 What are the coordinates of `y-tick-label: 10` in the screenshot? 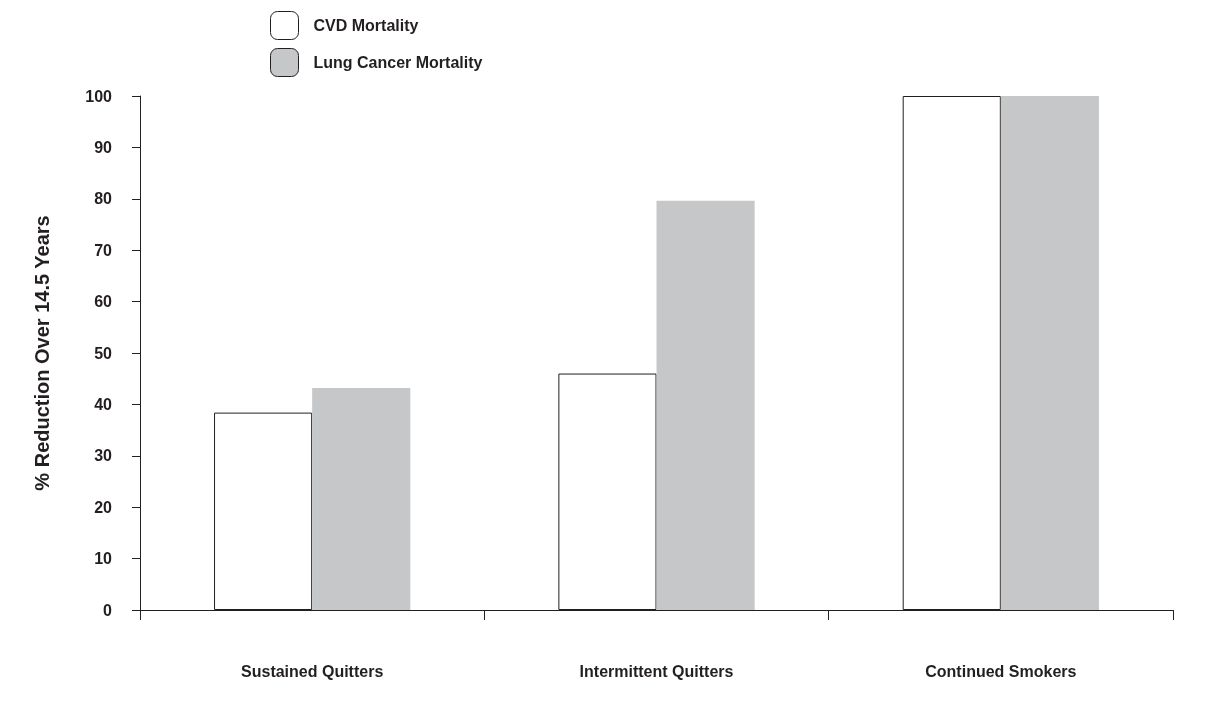 It's located at (103, 559).